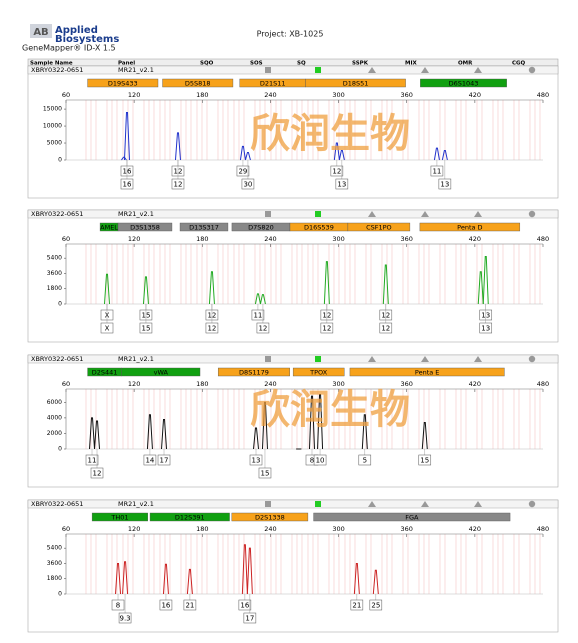 The image size is (578, 643). What do you see at coordinates (207, 64) in the screenshot?
I see `column-header: SQO` at bounding box center [207, 64].